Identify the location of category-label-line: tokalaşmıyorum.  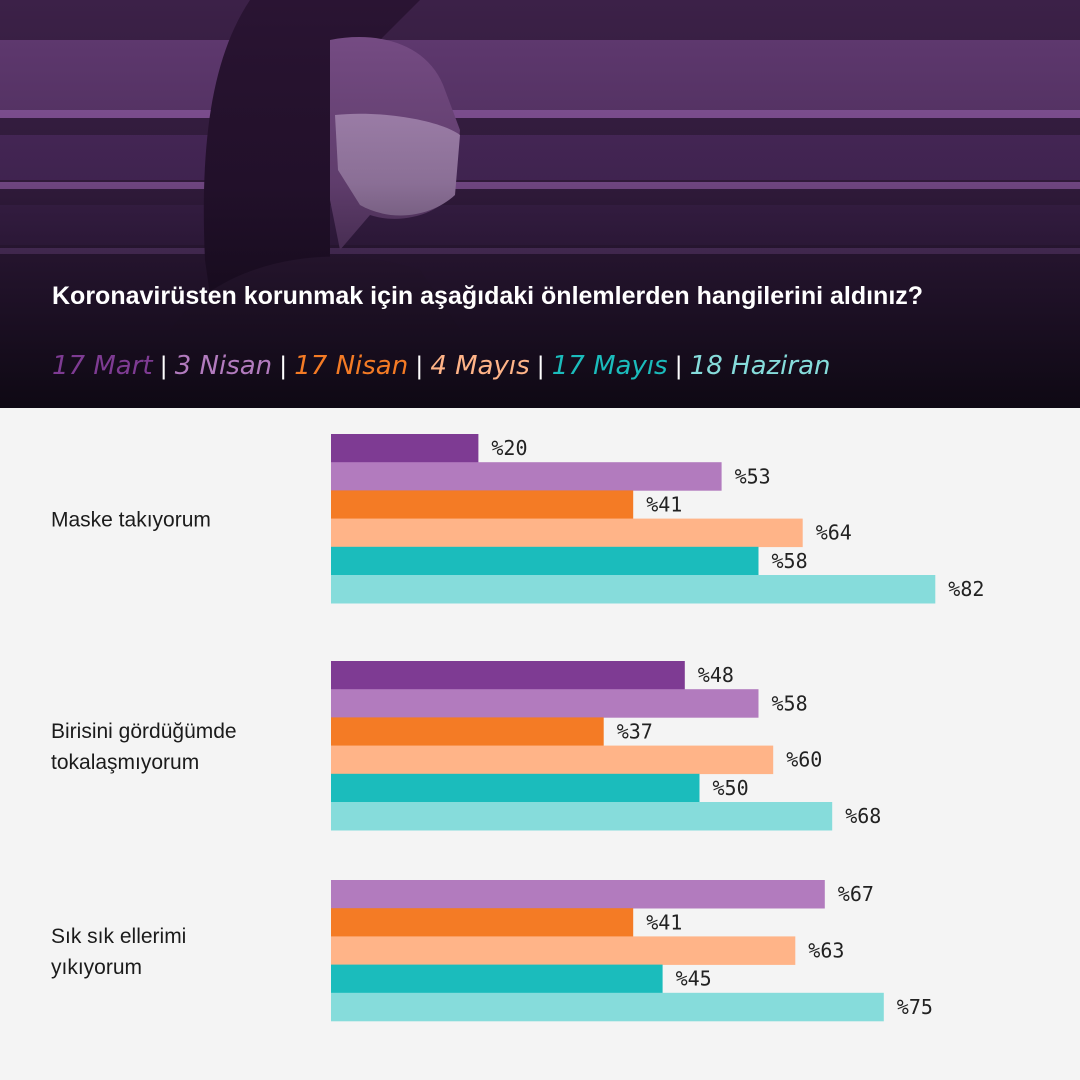
(125, 762).